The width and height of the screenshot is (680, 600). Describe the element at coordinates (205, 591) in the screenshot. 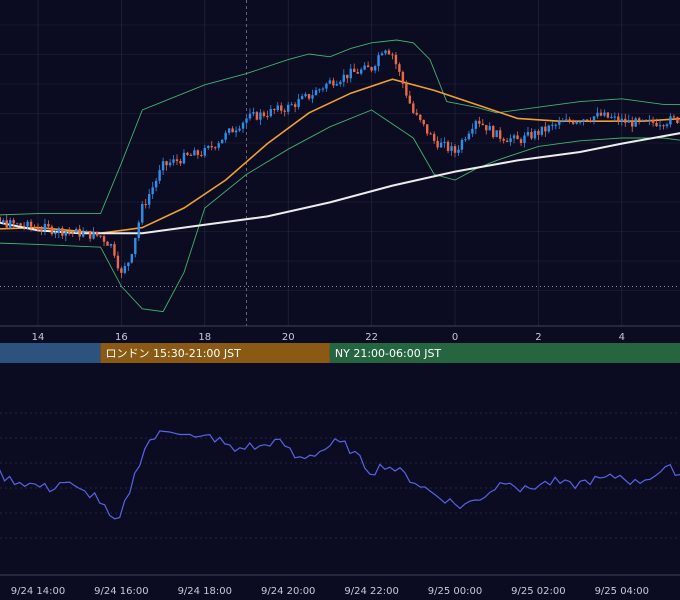

I see `x-tick-label: 9/24 18:00` at that location.